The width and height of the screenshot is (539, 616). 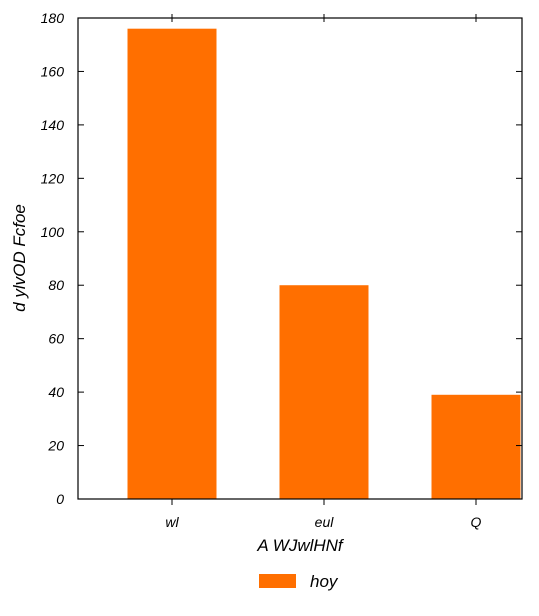 I want to click on x-tick-label: wl, so click(x=172, y=522).